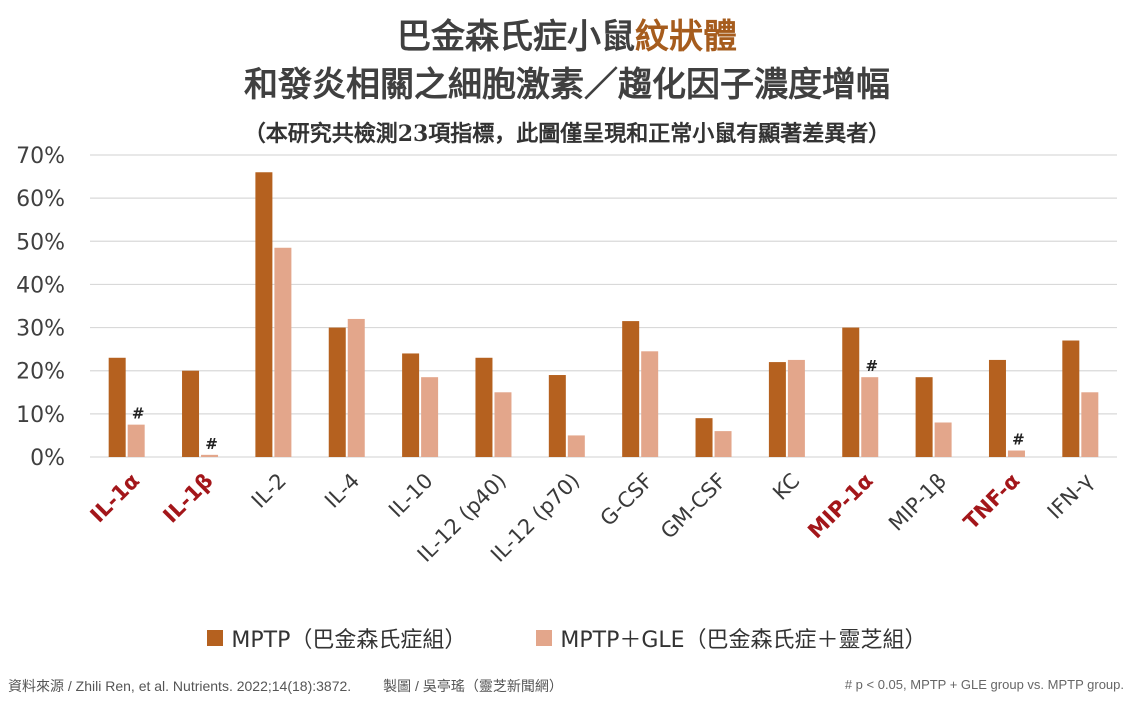 The width and height of the screenshot is (1134, 702). I want to click on title-highlight: 紋狀體, so click(686, 37).